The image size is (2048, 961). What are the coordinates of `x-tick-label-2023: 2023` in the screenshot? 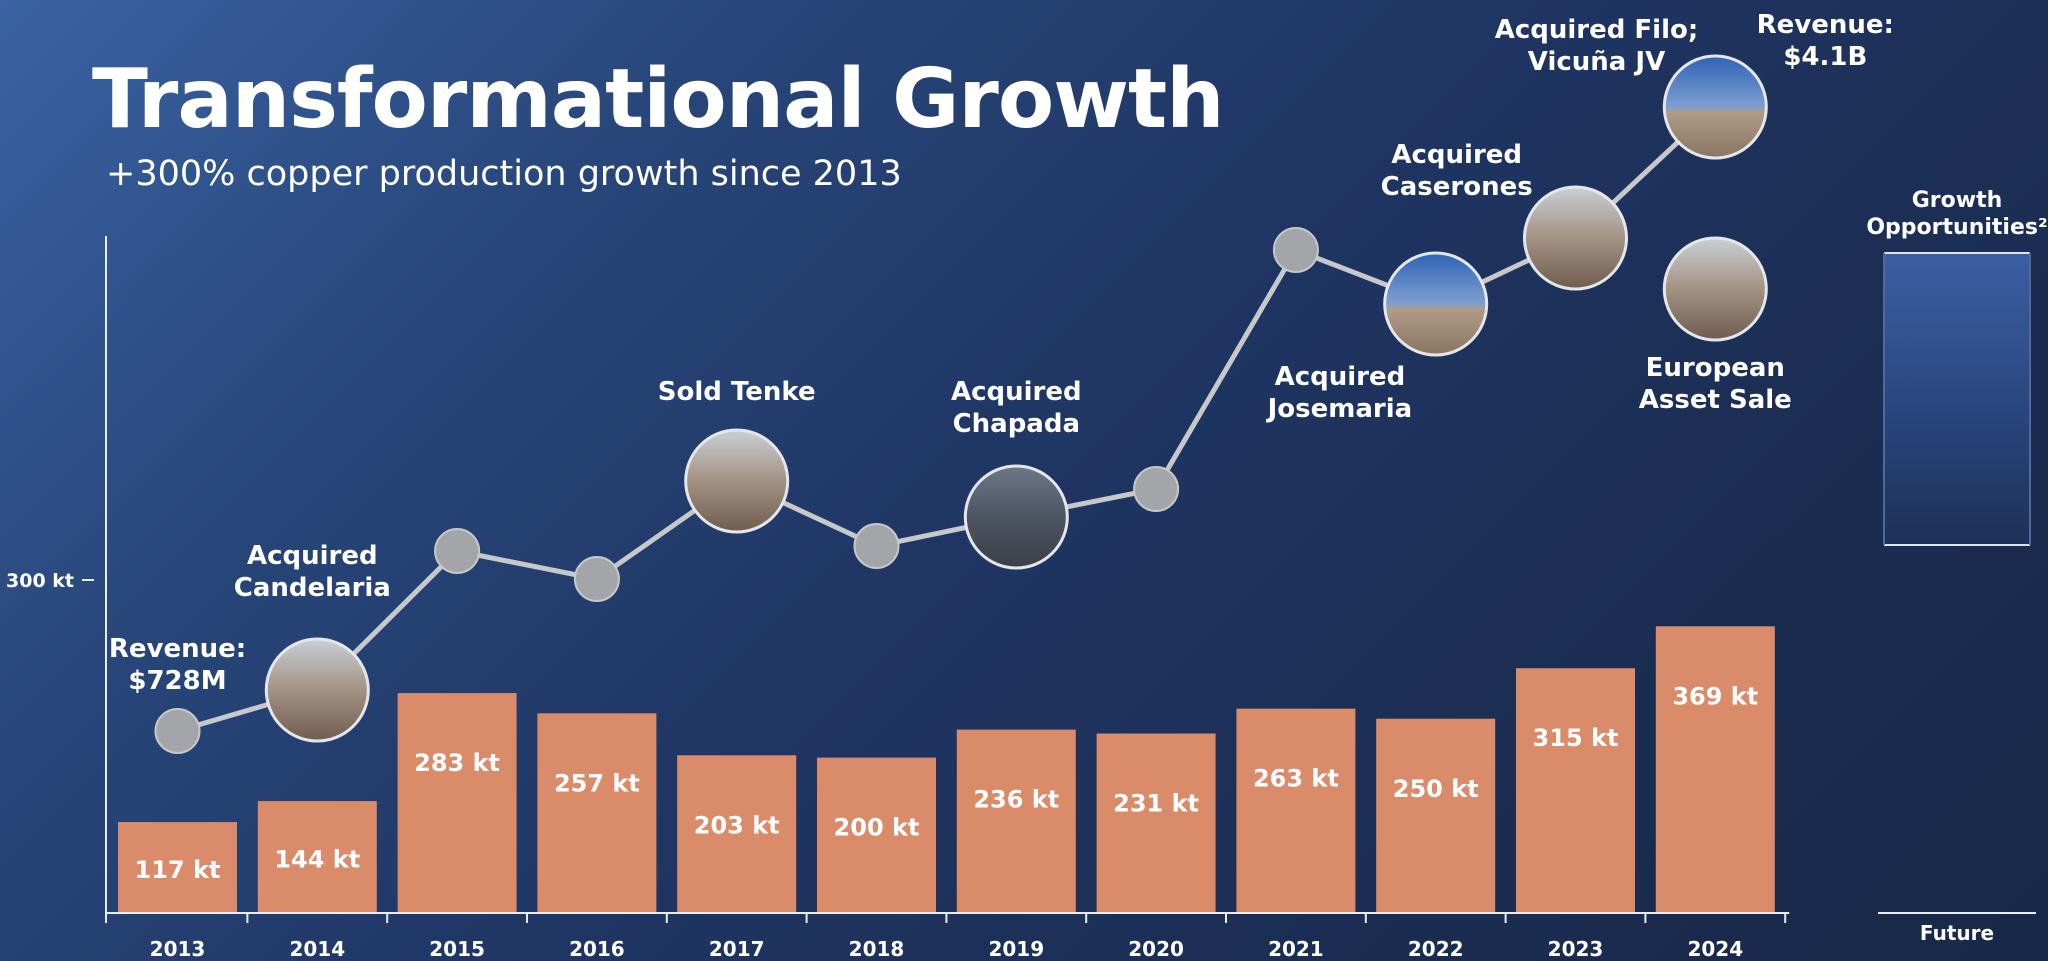 It's located at (1576, 949).